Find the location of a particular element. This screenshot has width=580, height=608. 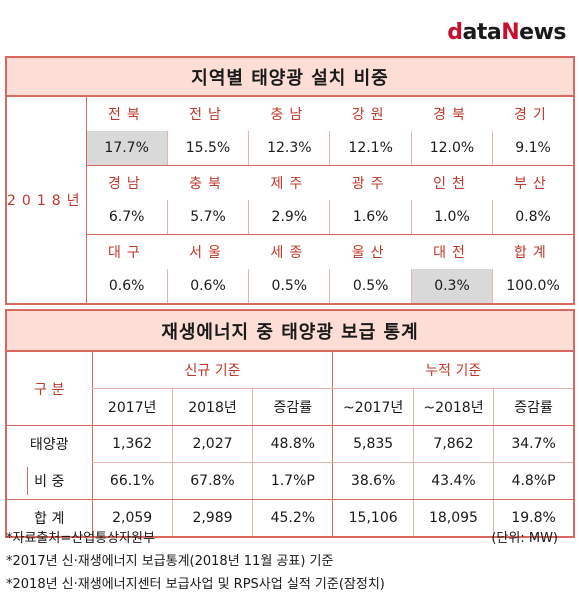

region-label: 제주 is located at coordinates (289, 184).